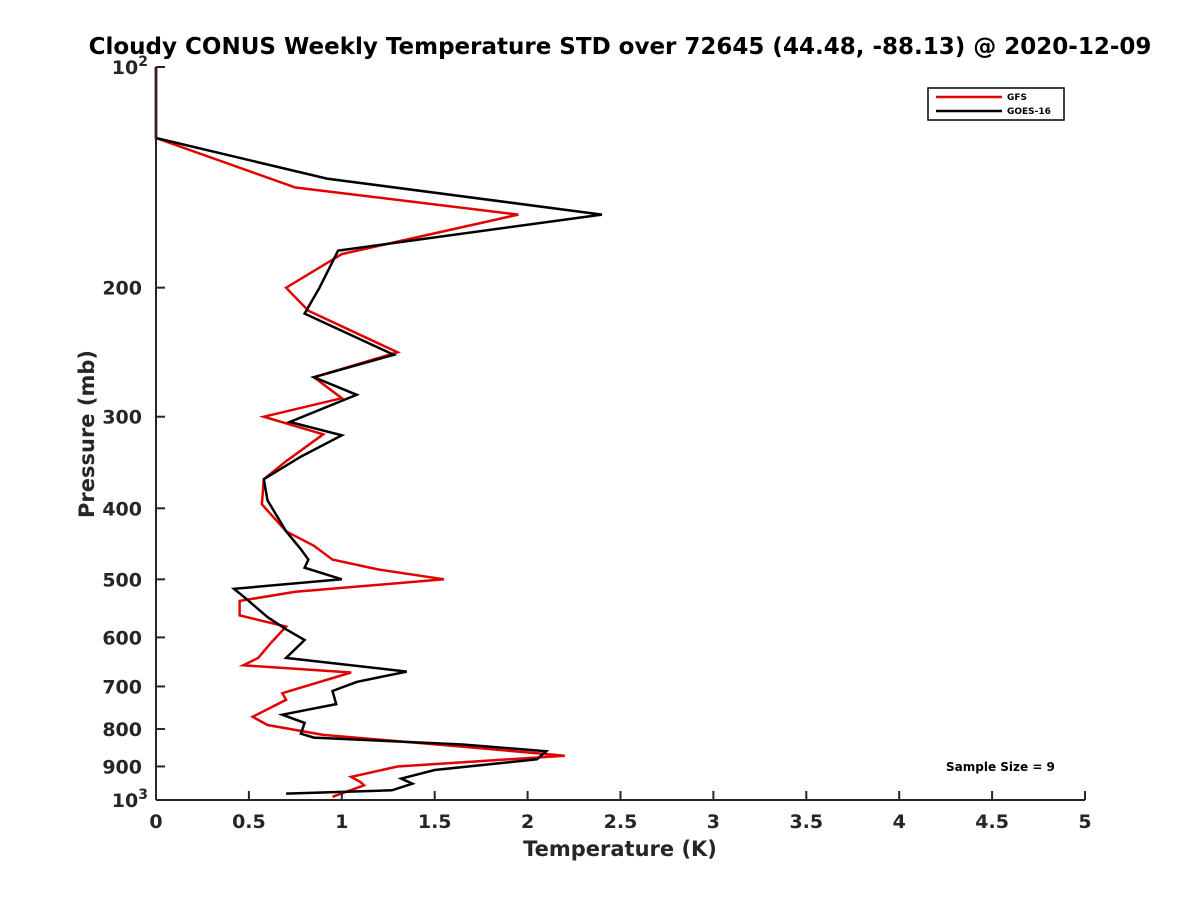 This screenshot has width=1200, height=900. What do you see at coordinates (1017, 98) in the screenshot?
I see `legend-label-gfs: GFS` at bounding box center [1017, 98].